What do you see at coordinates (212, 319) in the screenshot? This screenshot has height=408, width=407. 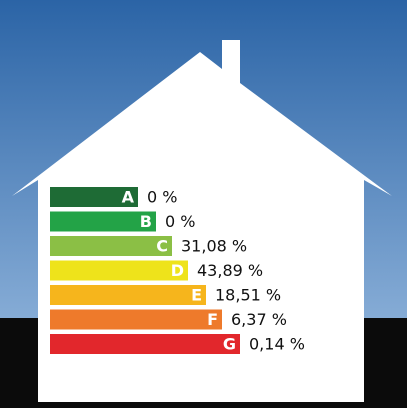 I see `rating-letter: F` at bounding box center [212, 319].